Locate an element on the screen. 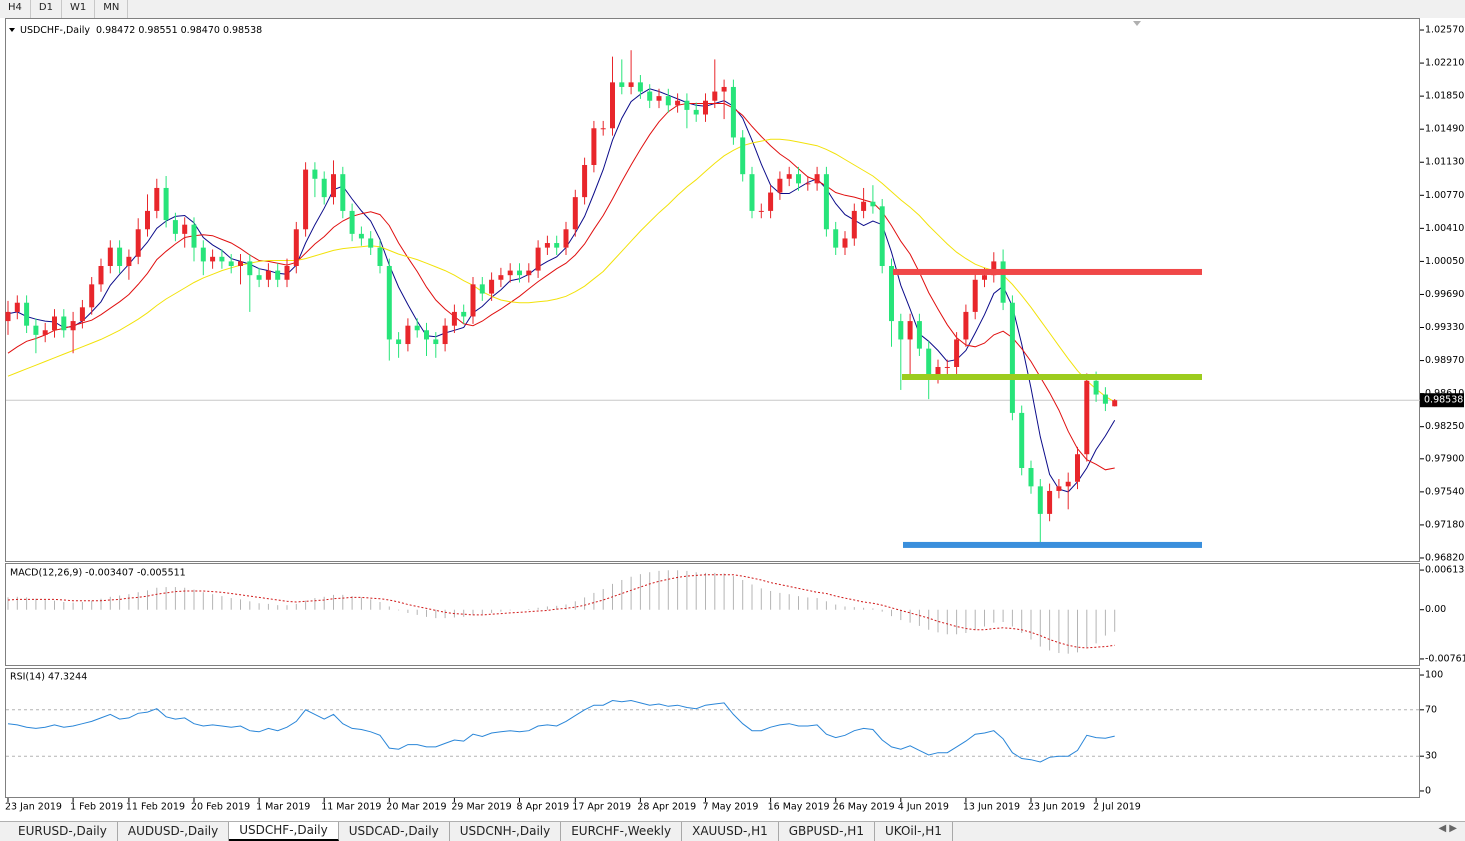  y-tick-label: -0.007612 is located at coordinates (1445, 658).